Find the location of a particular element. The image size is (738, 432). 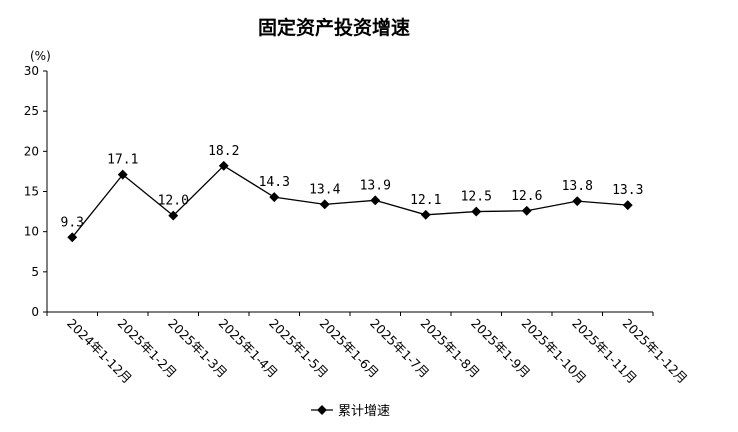

data-label: 12.5 is located at coordinates (476, 197).